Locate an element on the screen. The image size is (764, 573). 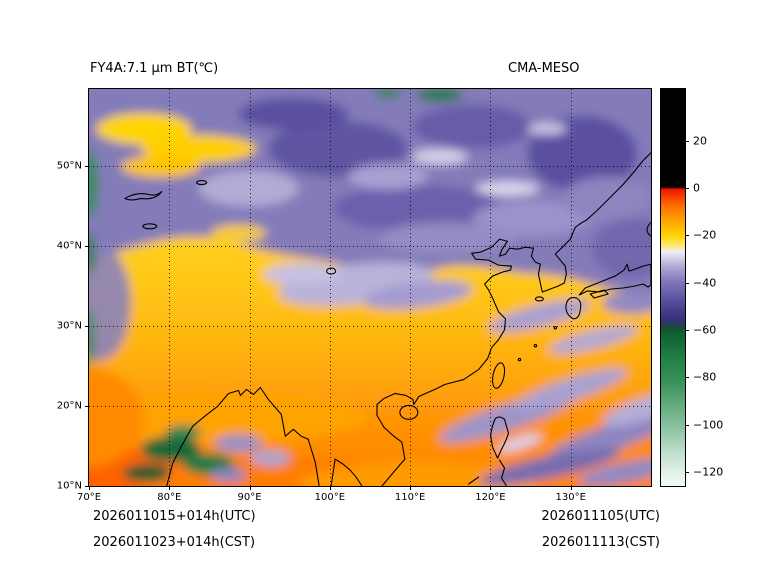
y-tick-label: 50°N is located at coordinates (69, 166).